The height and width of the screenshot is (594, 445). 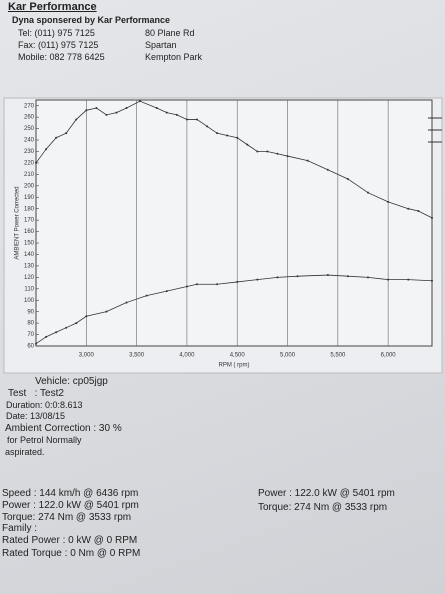 What do you see at coordinates (58, 45) in the screenshot?
I see `fax: Fax: (011) 975 7125` at bounding box center [58, 45].